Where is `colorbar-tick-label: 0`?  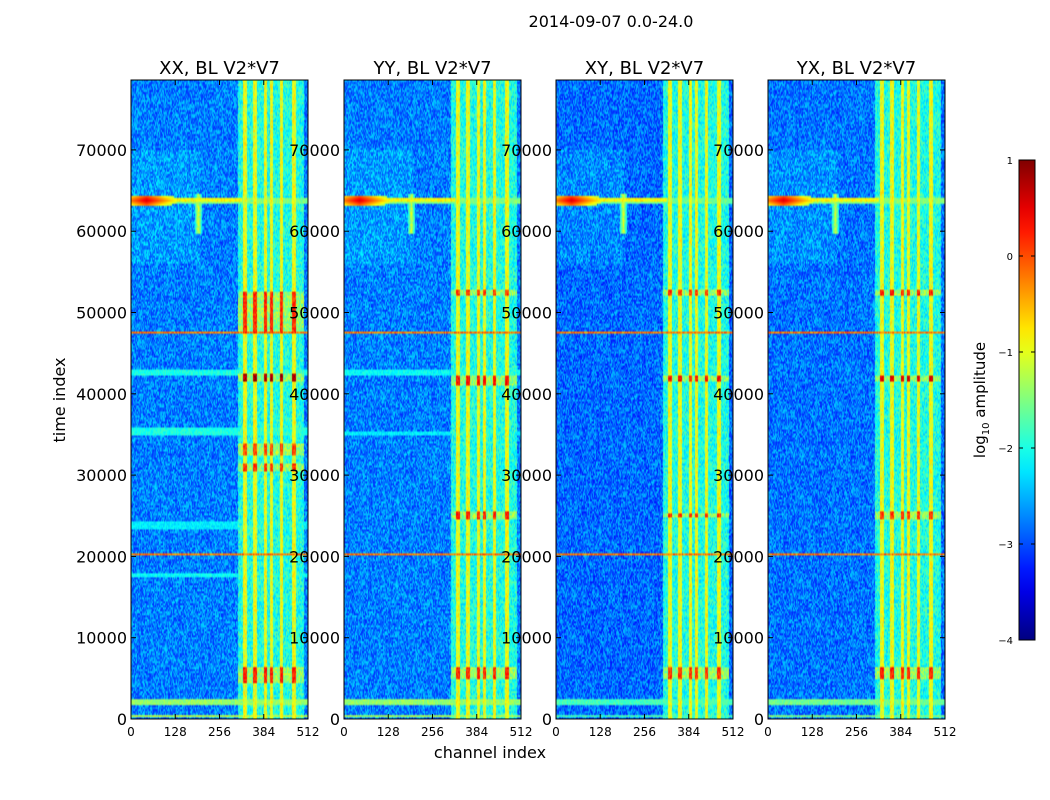
colorbar-tick-label: 0 is located at coordinates (1010, 257).